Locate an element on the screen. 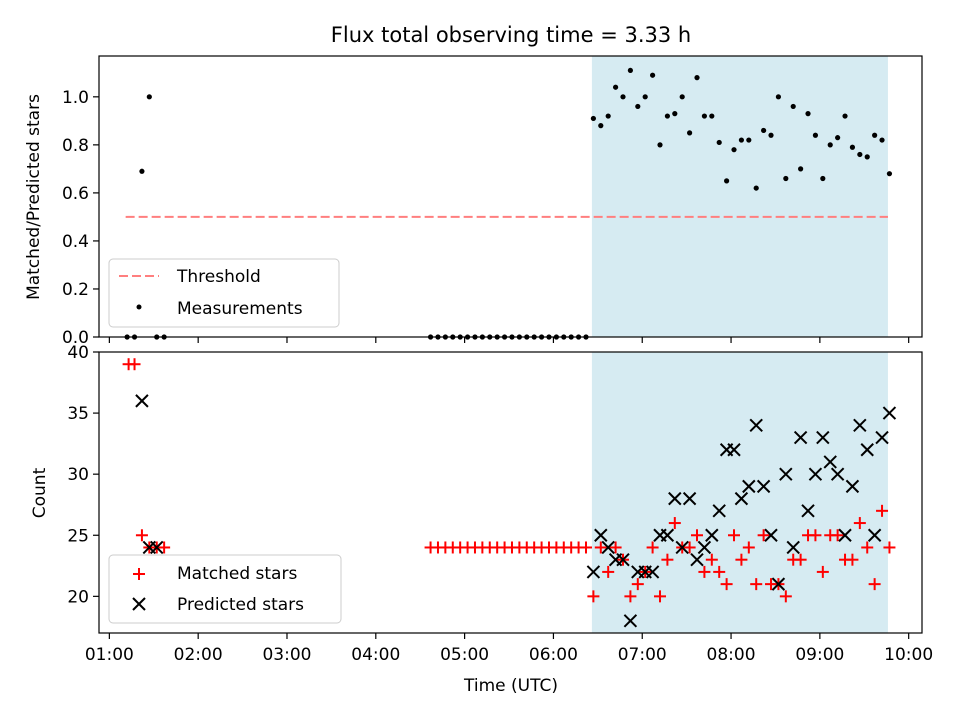 The height and width of the screenshot is (720, 960). bottom-xtick-label: 01:00 is located at coordinates (109, 655).